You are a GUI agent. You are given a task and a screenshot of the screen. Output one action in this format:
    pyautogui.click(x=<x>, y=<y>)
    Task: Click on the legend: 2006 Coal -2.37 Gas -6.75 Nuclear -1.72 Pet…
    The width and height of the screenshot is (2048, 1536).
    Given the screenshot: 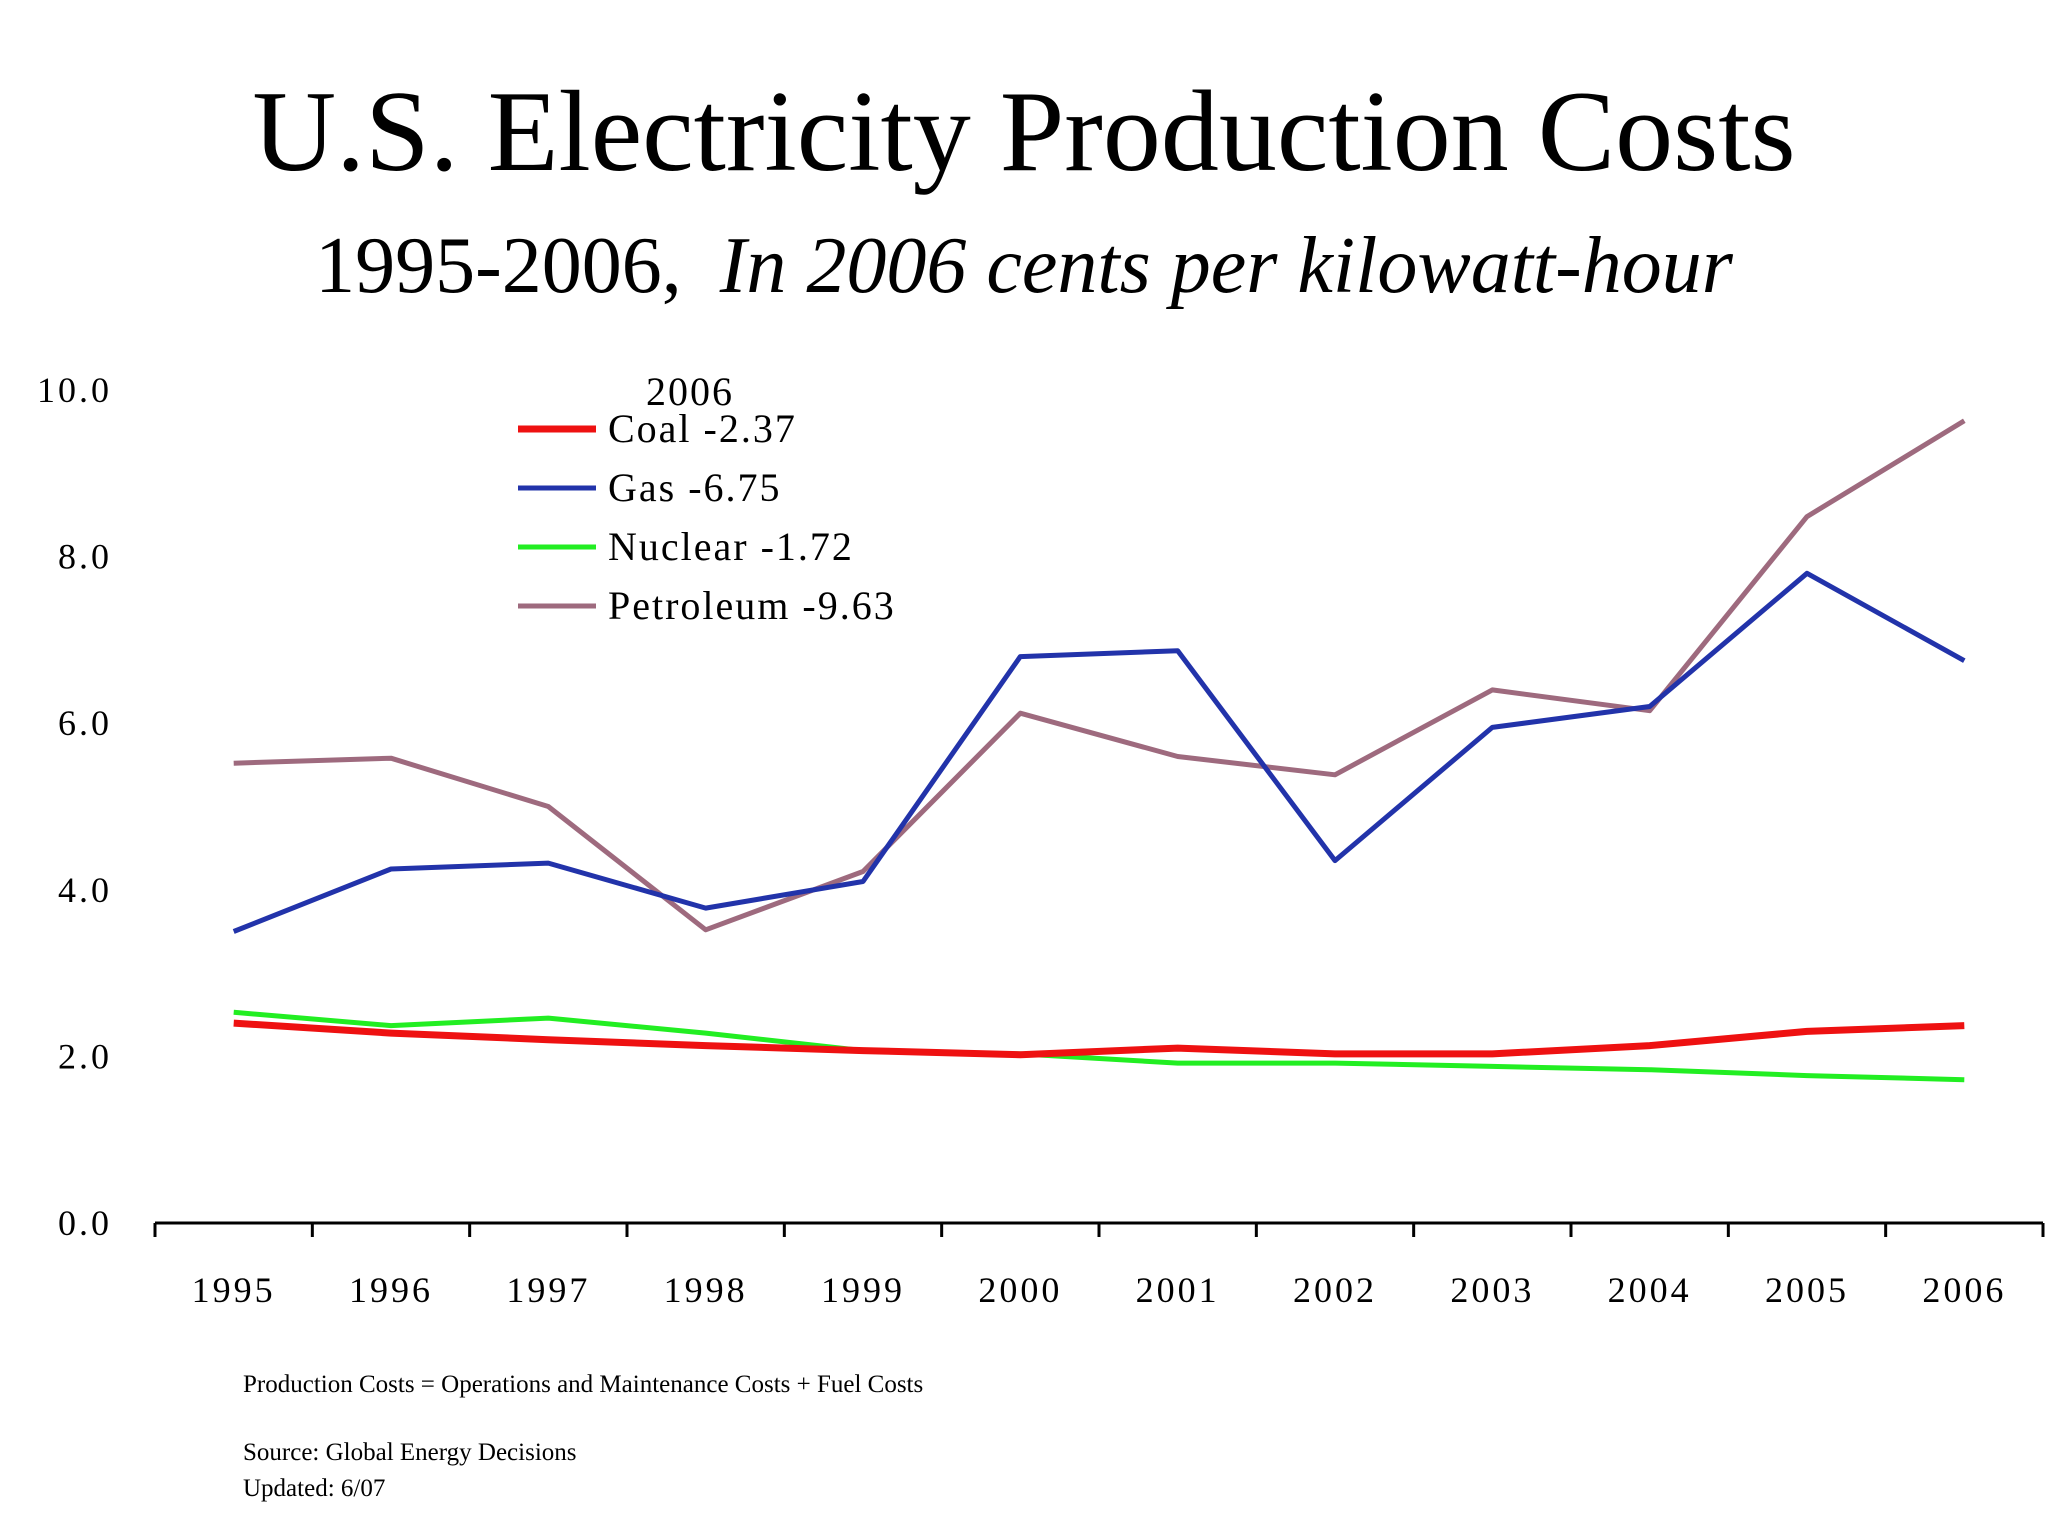 What is the action you would take?
    pyautogui.click(x=707, y=498)
    